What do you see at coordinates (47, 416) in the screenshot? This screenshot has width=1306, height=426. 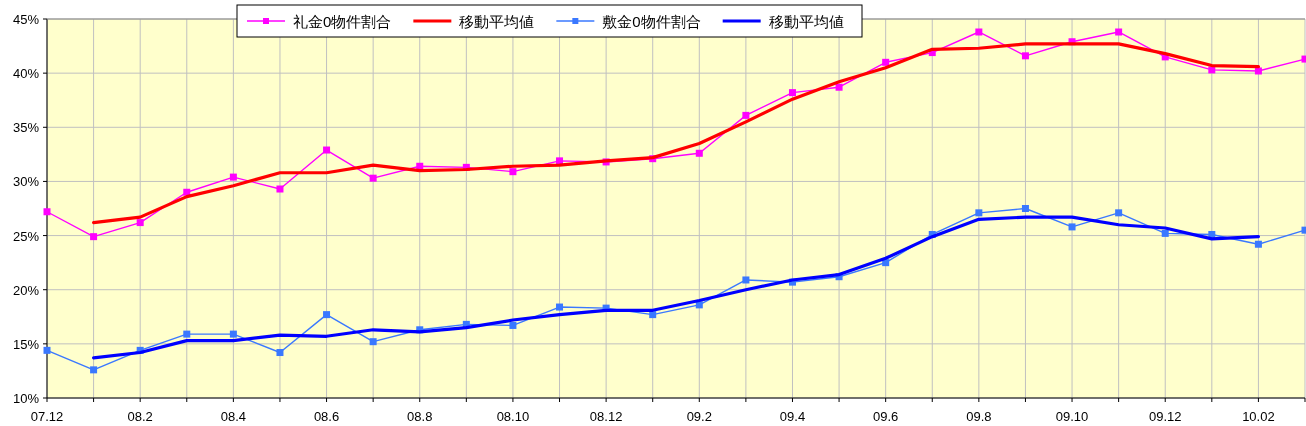 I see `x-tick-label: 07.12` at bounding box center [47, 416].